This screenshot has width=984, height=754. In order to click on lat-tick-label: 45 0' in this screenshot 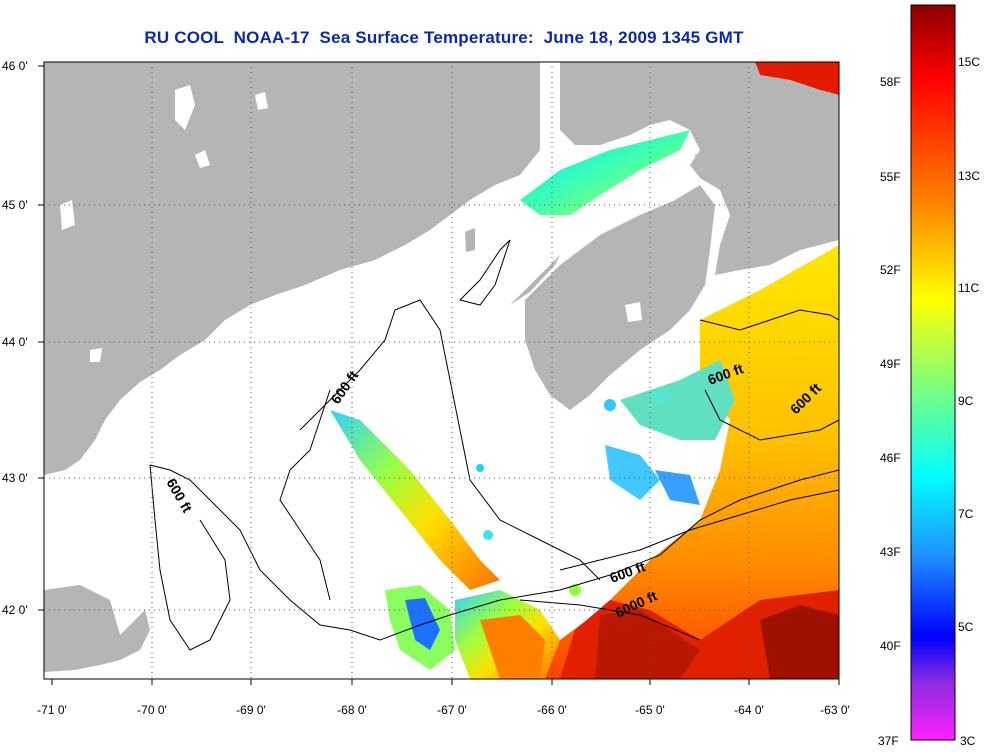, I will do `click(15, 205)`.